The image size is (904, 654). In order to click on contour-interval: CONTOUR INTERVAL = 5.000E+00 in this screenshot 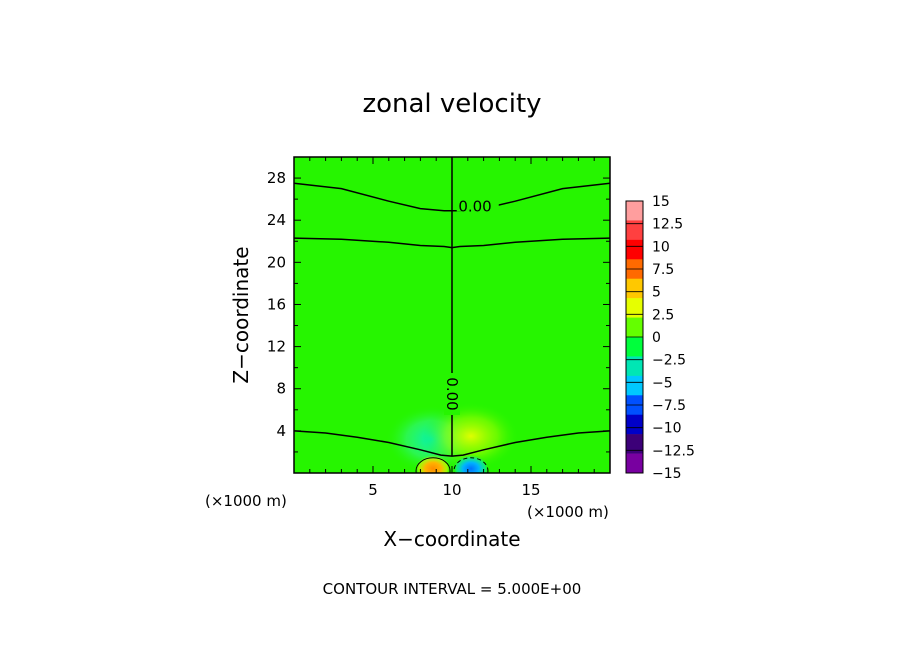, I will do `click(452, 589)`.